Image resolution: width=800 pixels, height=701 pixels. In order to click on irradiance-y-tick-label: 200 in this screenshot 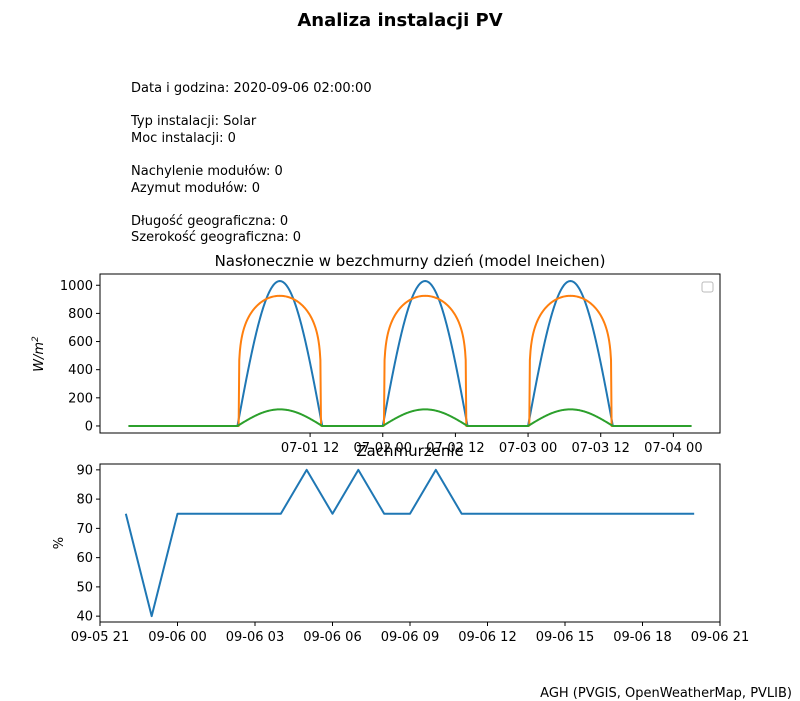, I will do `click(80, 398)`.